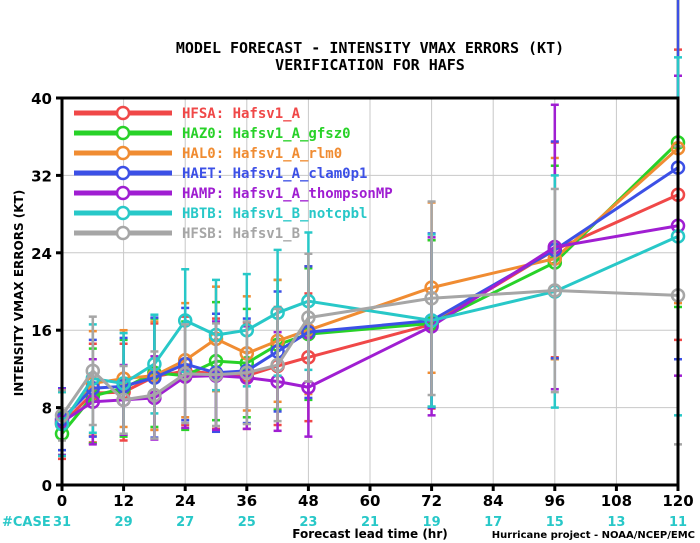 The image size is (700, 543). What do you see at coordinates (370, 522) in the screenshot?
I see `case-count-label: 21` at bounding box center [370, 522].